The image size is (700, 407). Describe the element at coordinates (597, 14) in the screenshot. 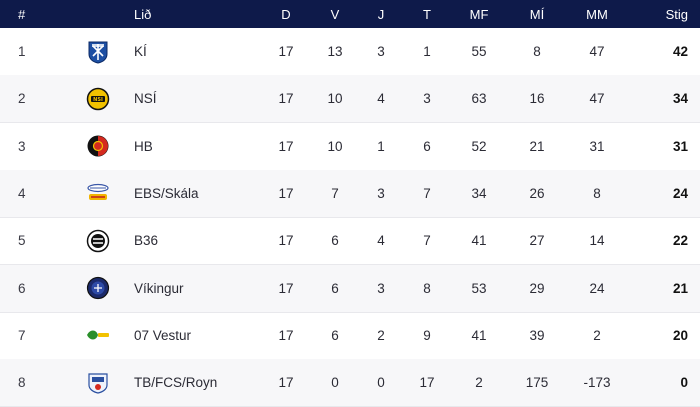

I see `col-header-goal-diff: MM` at that location.